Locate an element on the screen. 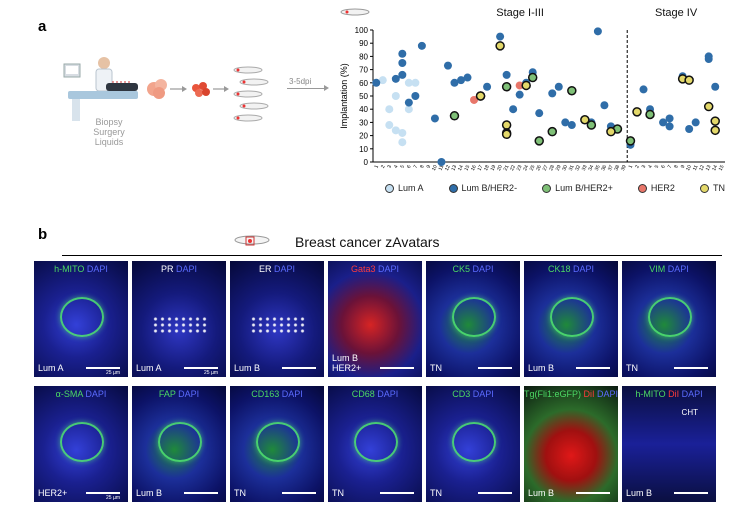  x-tick-label: 35 is located at coordinates (598, 168).